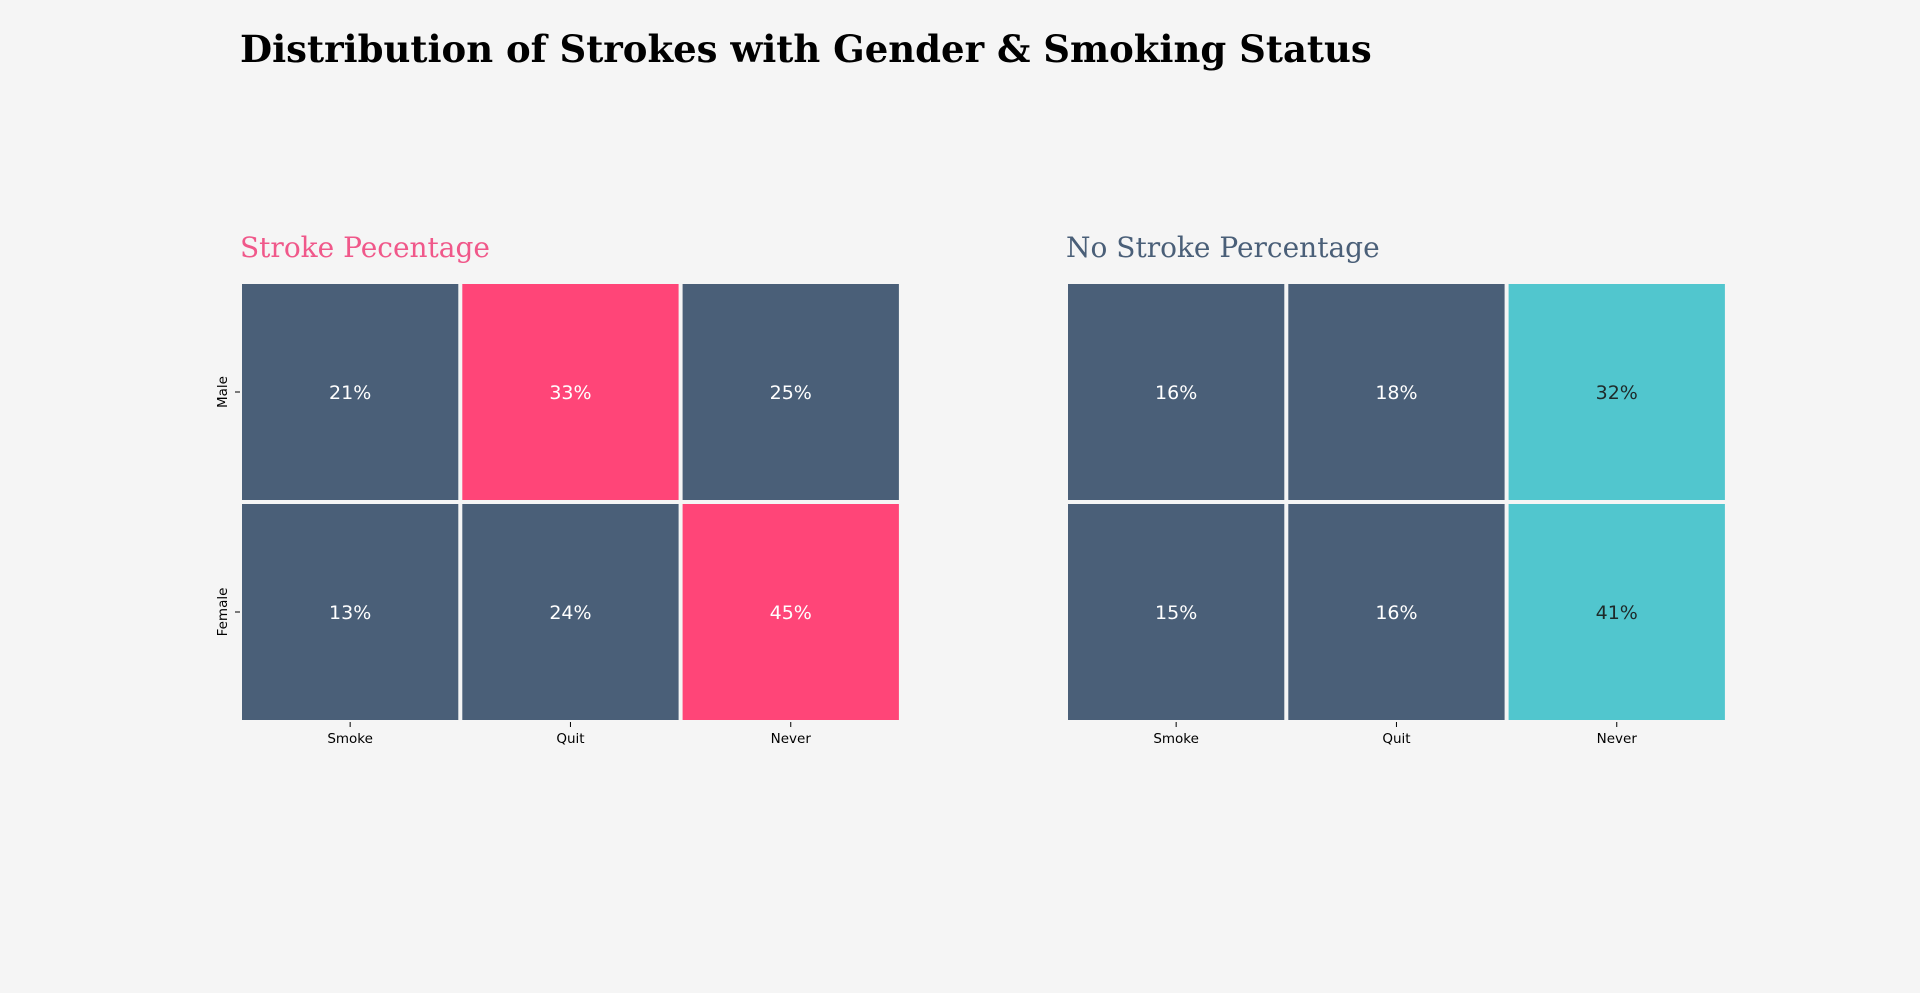 The image size is (1920, 993). I want to click on cell-value-label: 41%, so click(1617, 613).